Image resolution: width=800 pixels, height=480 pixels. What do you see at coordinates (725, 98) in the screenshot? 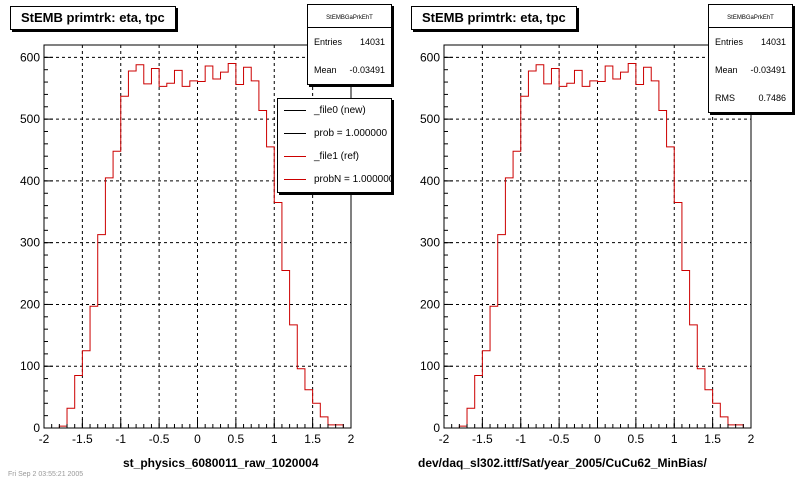
I see `stats-label: RMS` at bounding box center [725, 98].